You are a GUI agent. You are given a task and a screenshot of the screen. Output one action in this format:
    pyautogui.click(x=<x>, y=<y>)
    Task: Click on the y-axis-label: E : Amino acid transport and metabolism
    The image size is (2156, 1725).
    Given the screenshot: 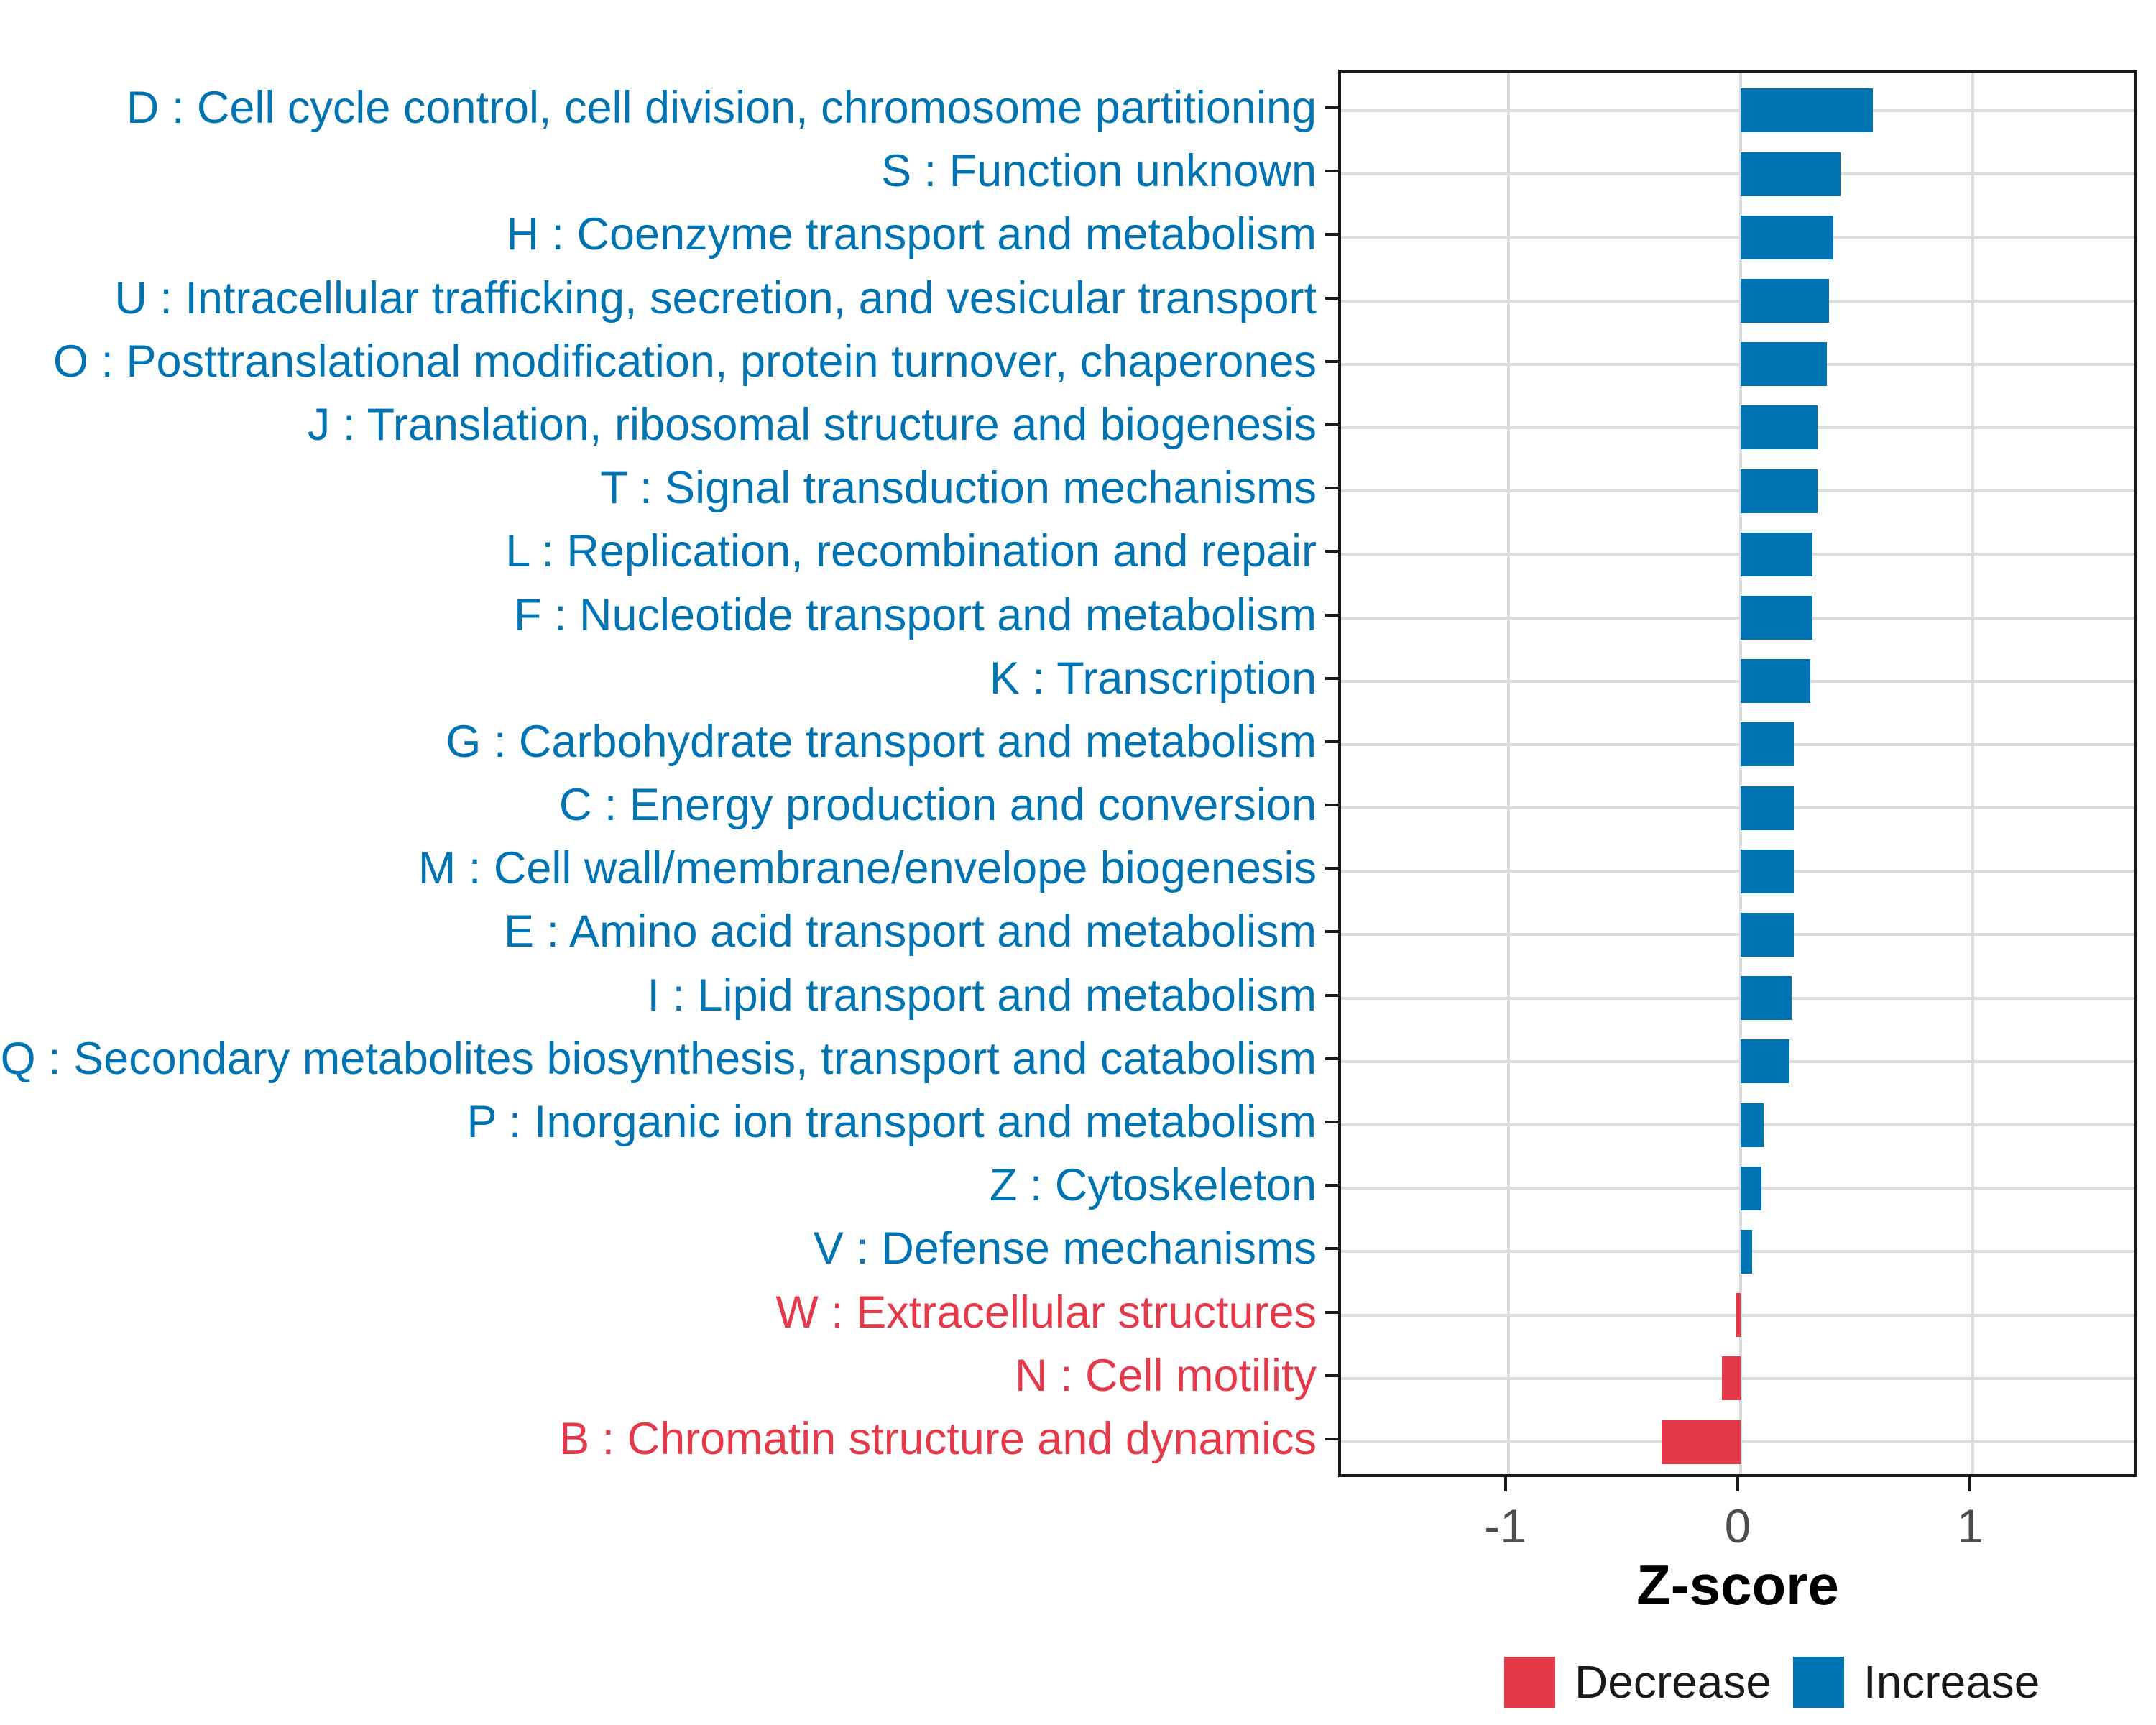 What is the action you would take?
    pyautogui.click(x=910, y=931)
    